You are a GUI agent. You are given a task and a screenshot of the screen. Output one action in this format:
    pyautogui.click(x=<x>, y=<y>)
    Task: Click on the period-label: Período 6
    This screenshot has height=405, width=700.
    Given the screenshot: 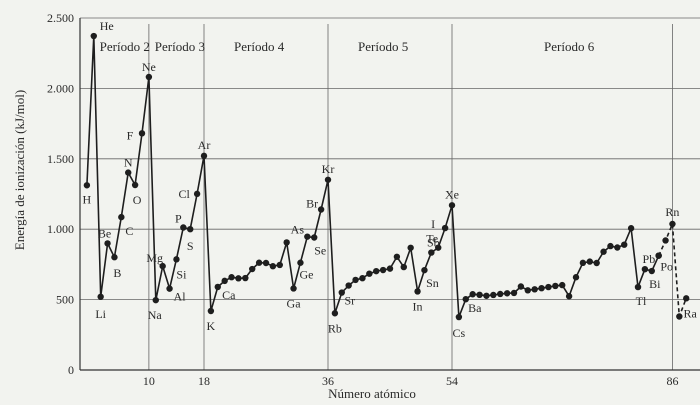 What is the action you would take?
    pyautogui.click(x=569, y=46)
    